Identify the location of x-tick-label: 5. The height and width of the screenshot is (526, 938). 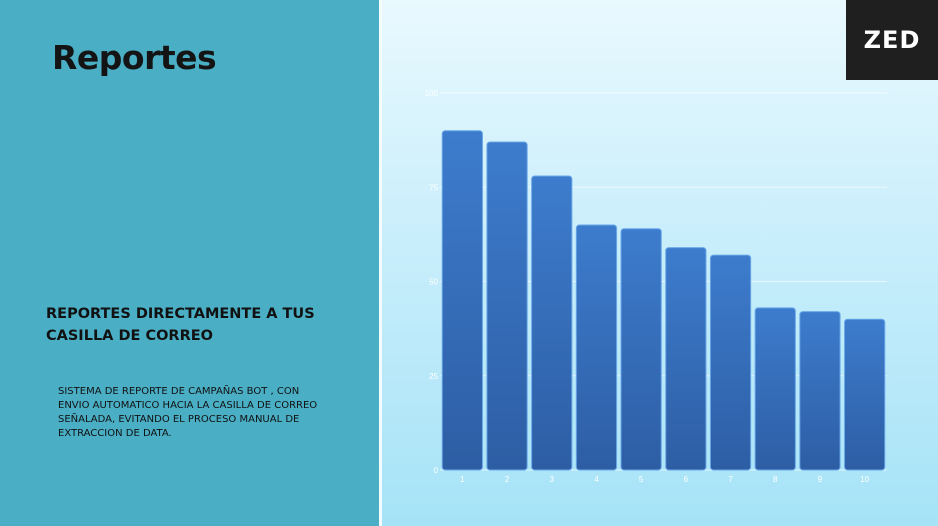
(641, 479).